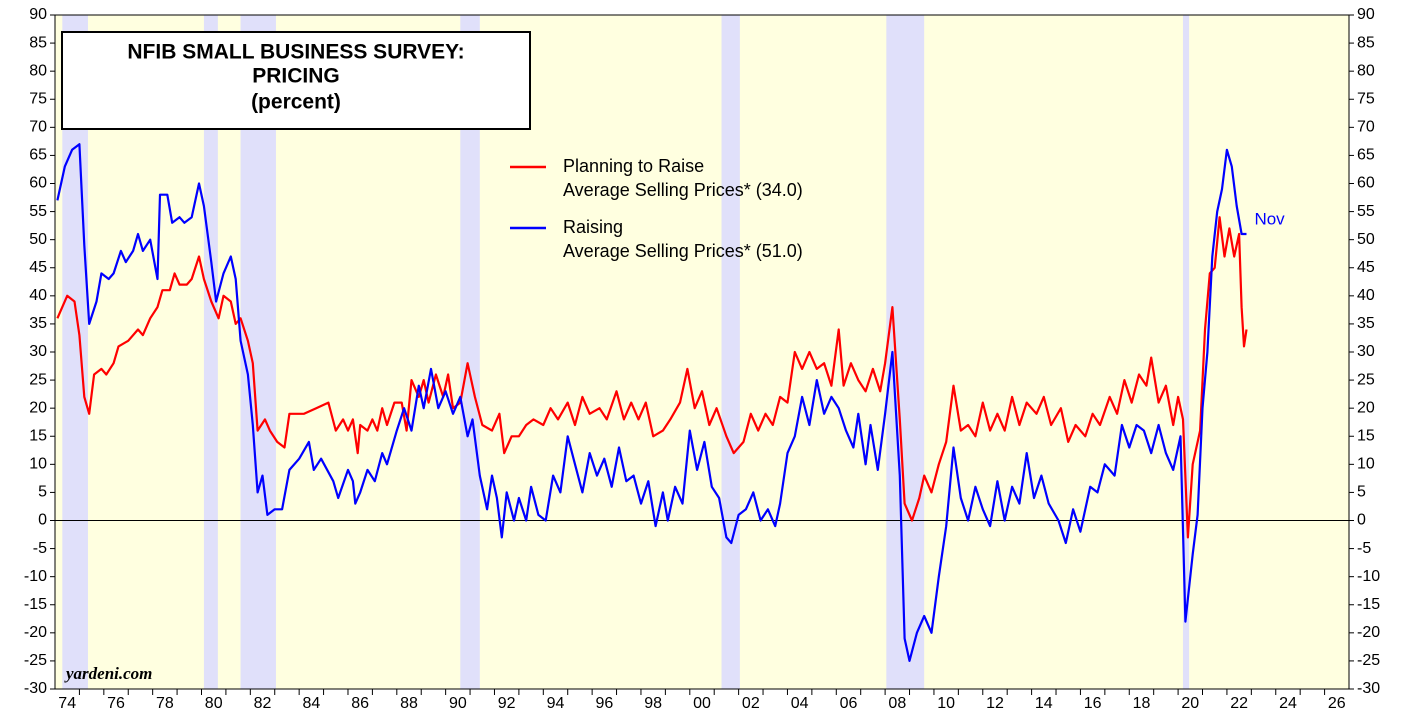 The width and height of the screenshot is (1419, 717). What do you see at coordinates (42, 492) in the screenshot?
I see `y-tick-label: 5` at bounding box center [42, 492].